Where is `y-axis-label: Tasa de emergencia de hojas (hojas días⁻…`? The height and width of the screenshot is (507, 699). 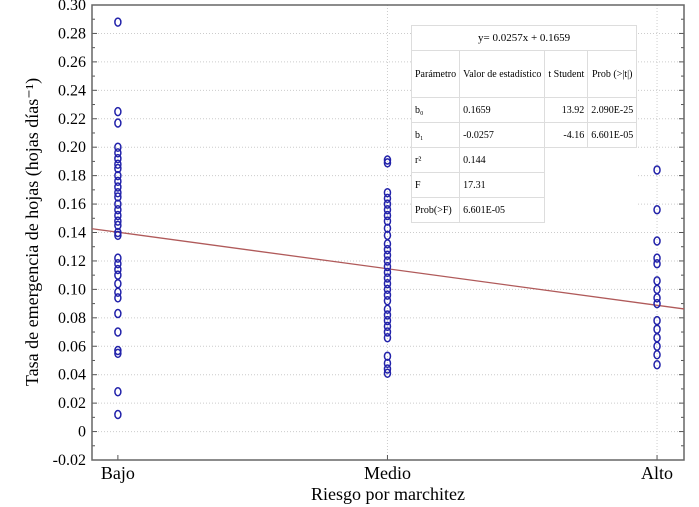
y-axis-label: Tasa de emergencia de hojas (hojas días⁻… is located at coordinates (32, 232).